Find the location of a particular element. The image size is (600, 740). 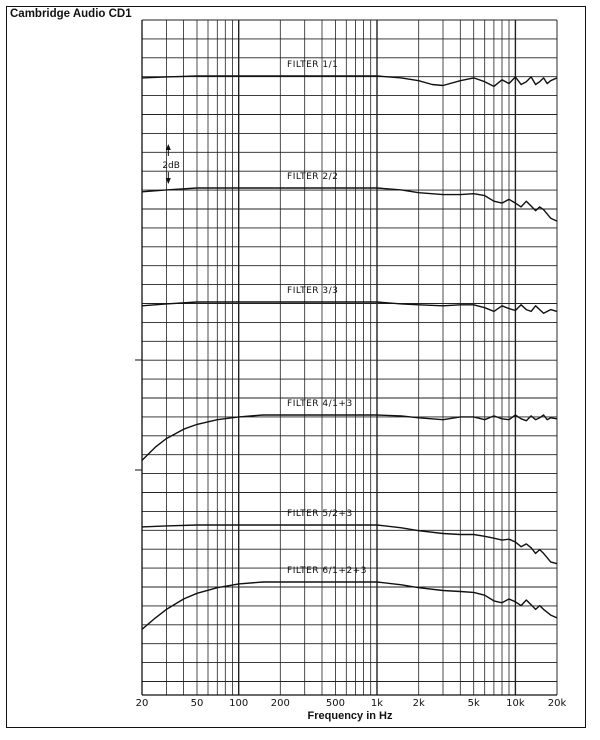

series-label: FILTER 2/2 is located at coordinates (312, 177).